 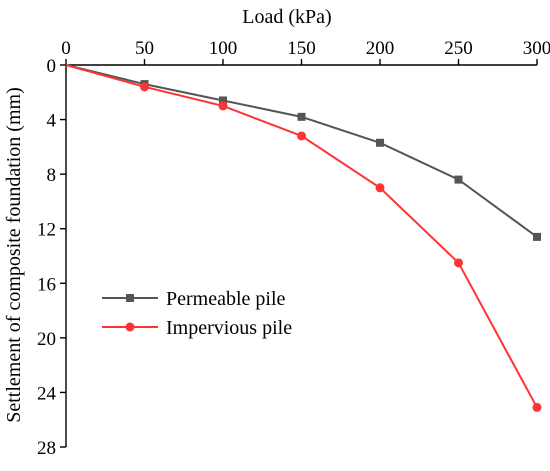 I want to click on y-tick-label: 8, so click(x=52, y=175).